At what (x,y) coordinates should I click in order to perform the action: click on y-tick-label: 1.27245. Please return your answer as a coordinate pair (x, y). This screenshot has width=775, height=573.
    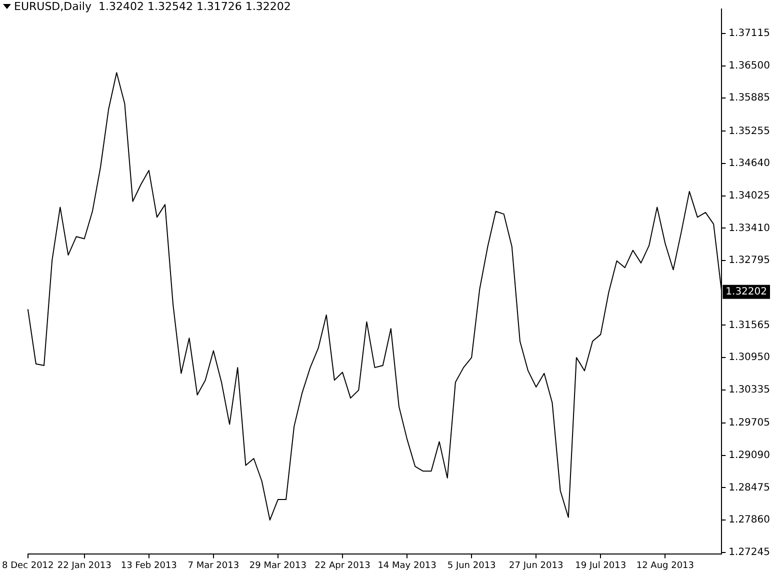
    Looking at the image, I should click on (749, 552).